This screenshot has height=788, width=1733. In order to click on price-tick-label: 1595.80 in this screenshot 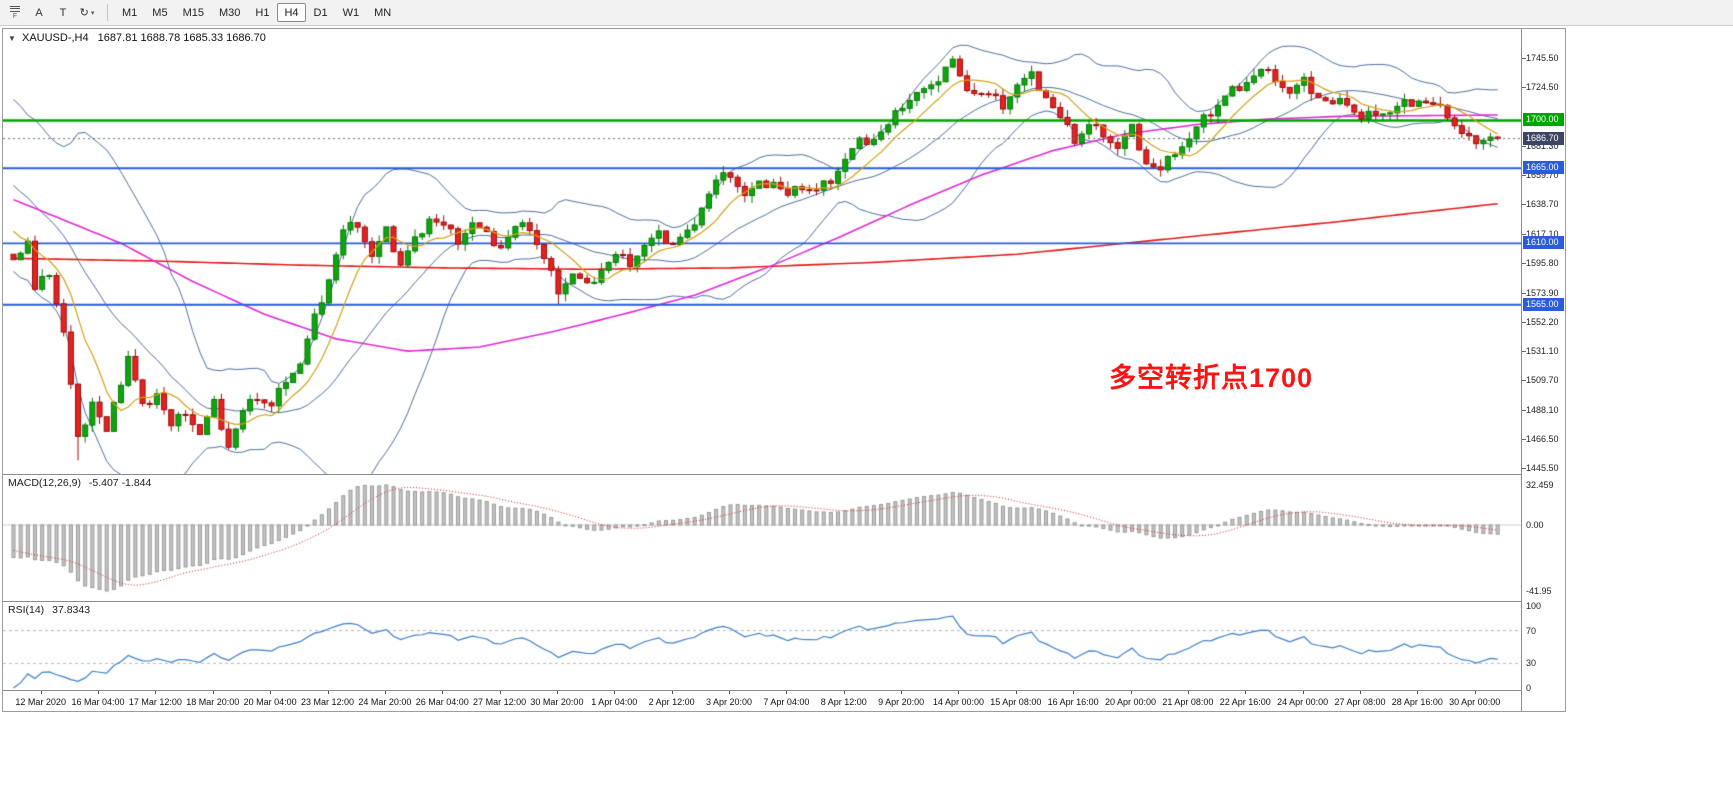, I will do `click(1542, 262)`.